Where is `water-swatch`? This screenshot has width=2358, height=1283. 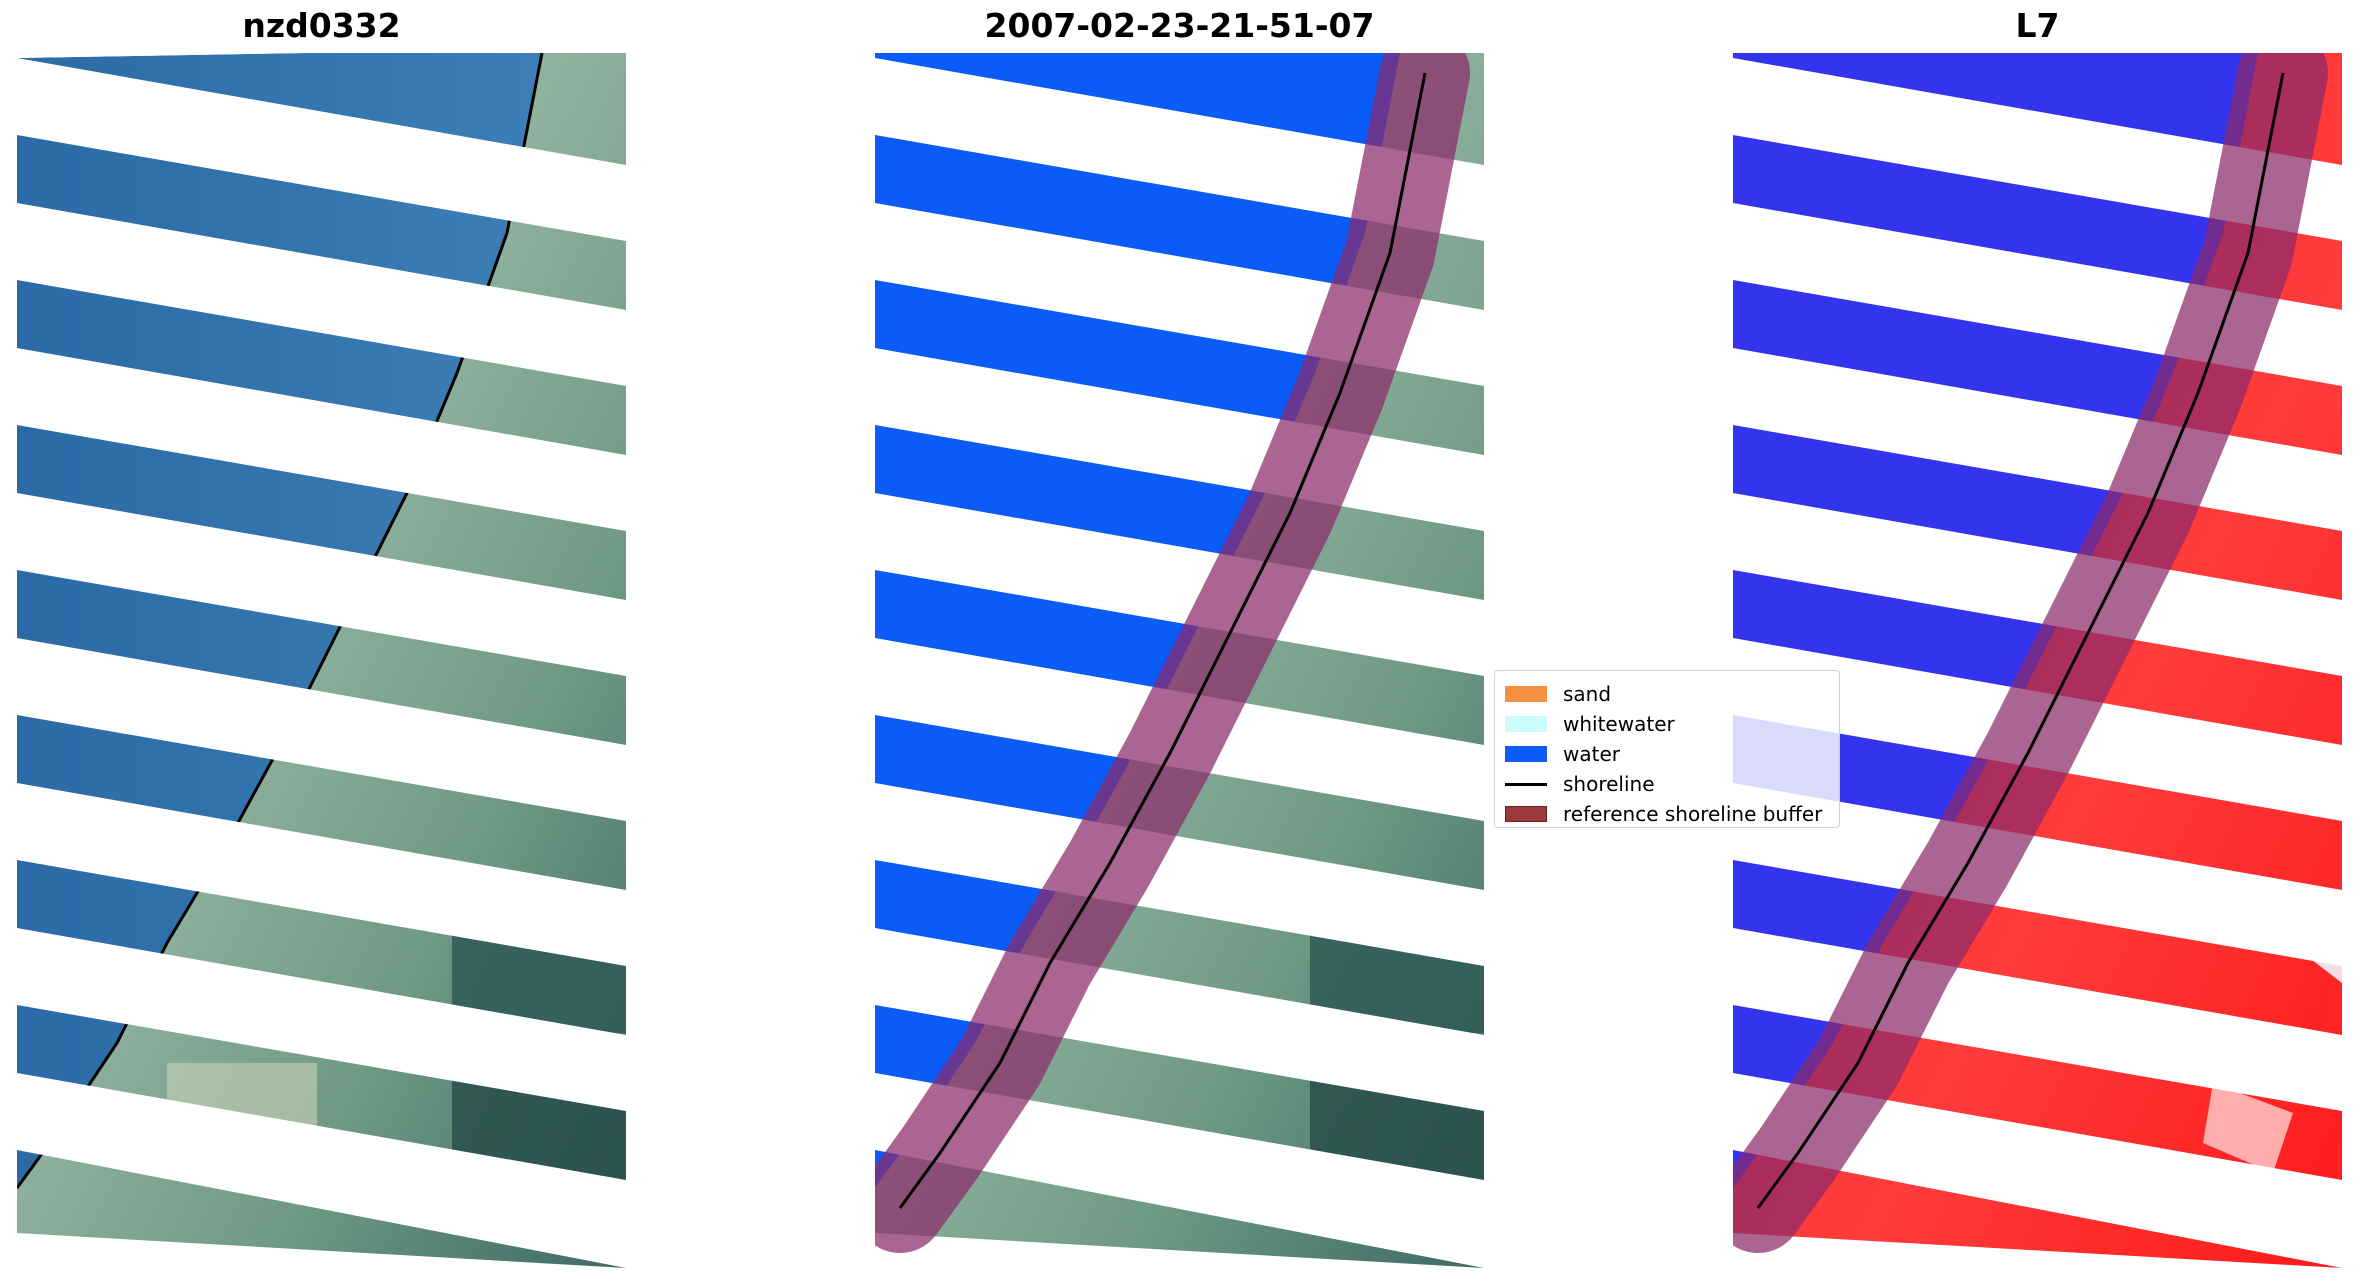 water-swatch is located at coordinates (1526, 754).